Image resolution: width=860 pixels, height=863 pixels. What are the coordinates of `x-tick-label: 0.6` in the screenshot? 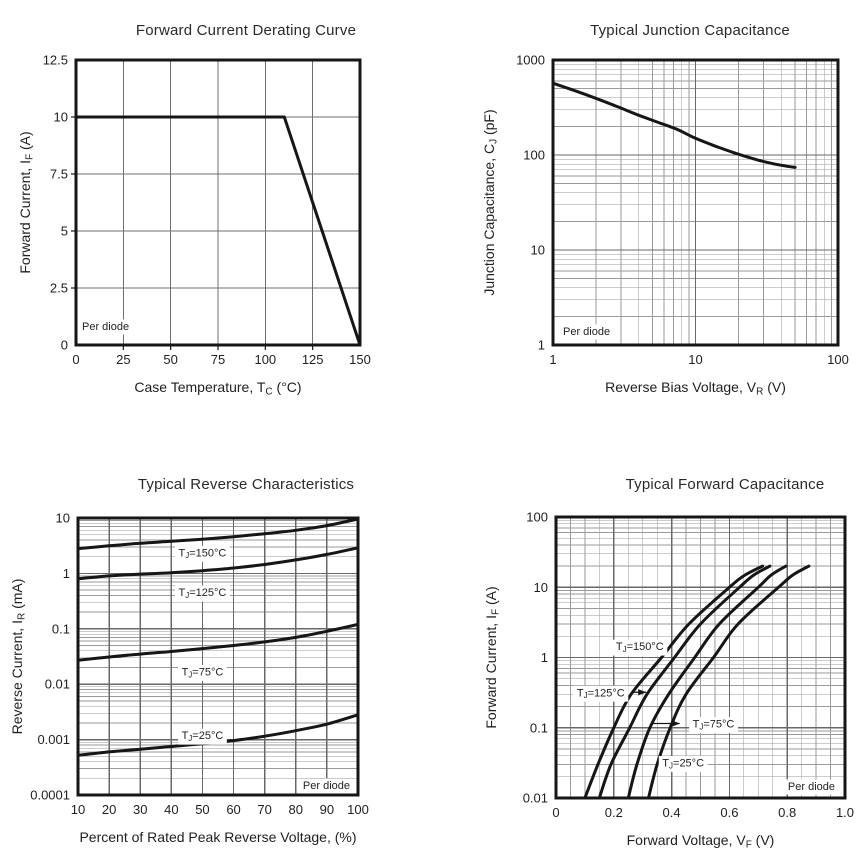 It's located at (729, 812).